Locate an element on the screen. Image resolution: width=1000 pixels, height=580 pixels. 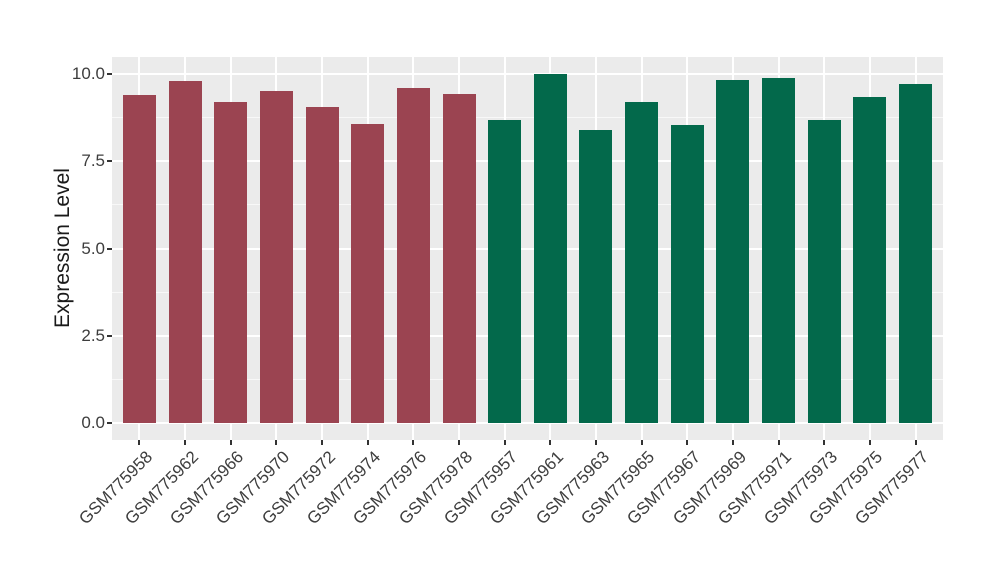
bar-GSM775961 is located at coordinates (550, 248).